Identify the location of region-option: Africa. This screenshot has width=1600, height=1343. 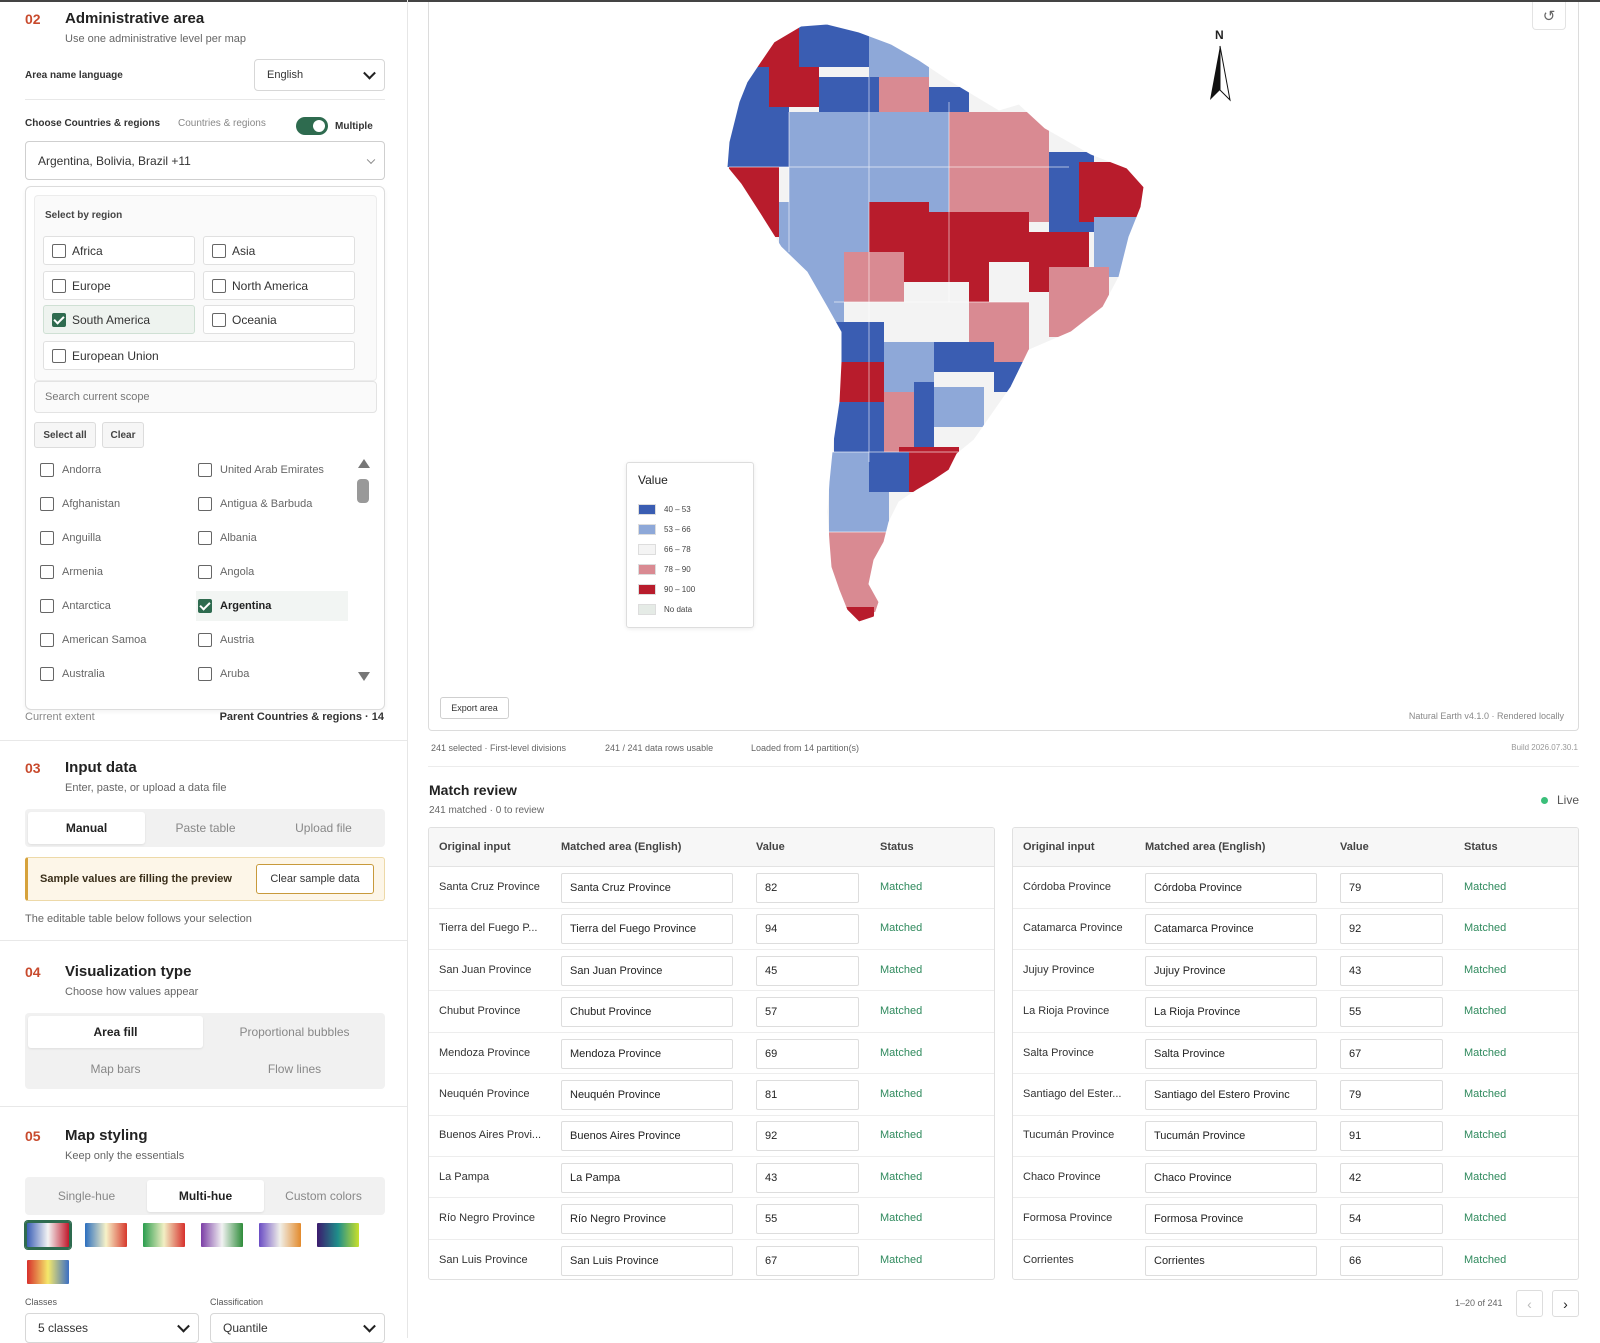
(119, 250).